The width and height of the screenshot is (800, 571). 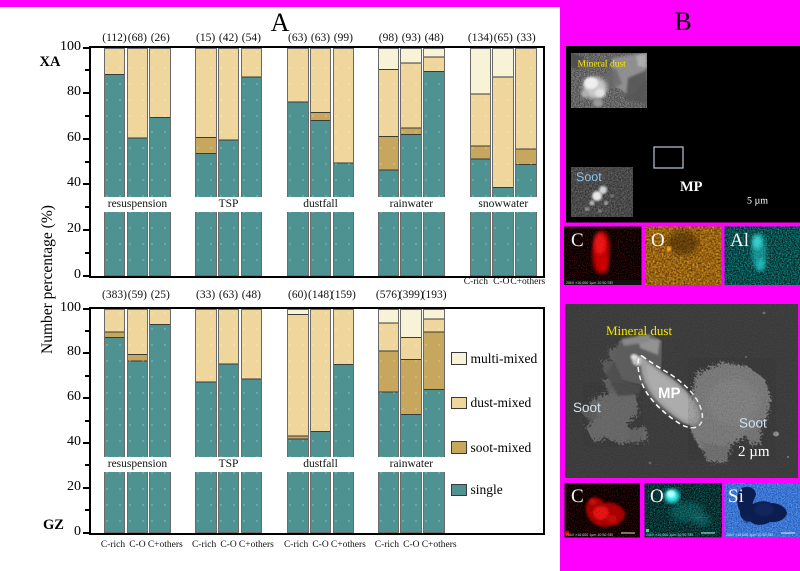 I want to click on svg-text: 5 µm, so click(x=757, y=201).